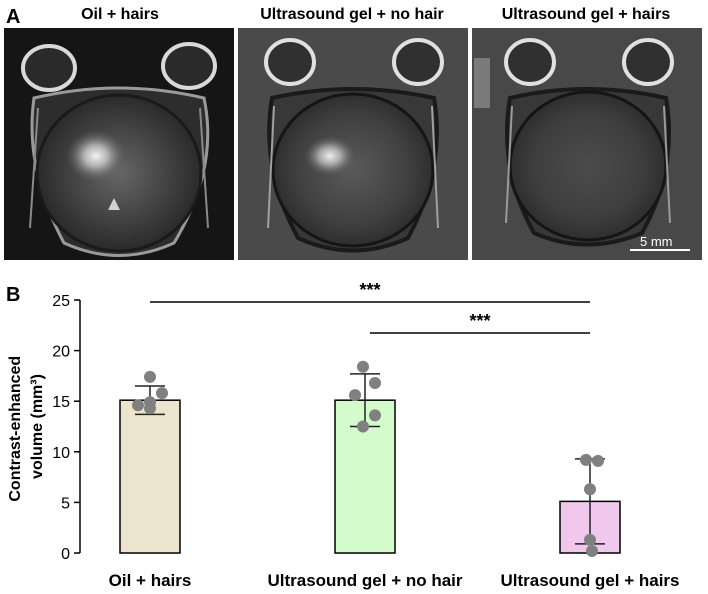 This screenshot has height=594, width=708. I want to click on y-tick-label: 5, so click(65, 503).